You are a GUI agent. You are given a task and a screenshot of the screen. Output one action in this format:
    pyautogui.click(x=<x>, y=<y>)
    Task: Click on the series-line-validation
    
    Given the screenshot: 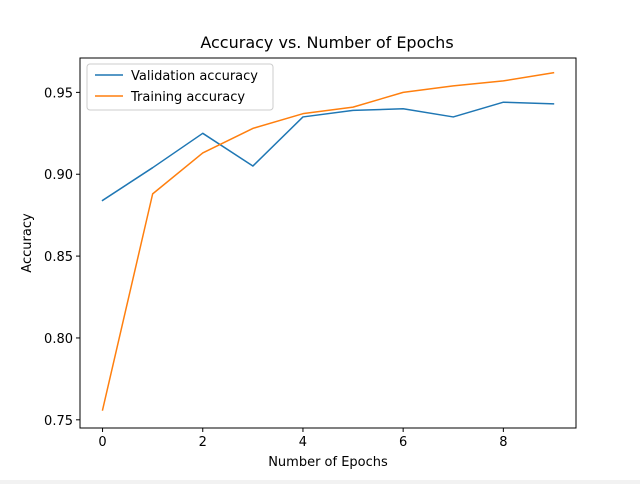 What is the action you would take?
    pyautogui.click(x=328, y=151)
    